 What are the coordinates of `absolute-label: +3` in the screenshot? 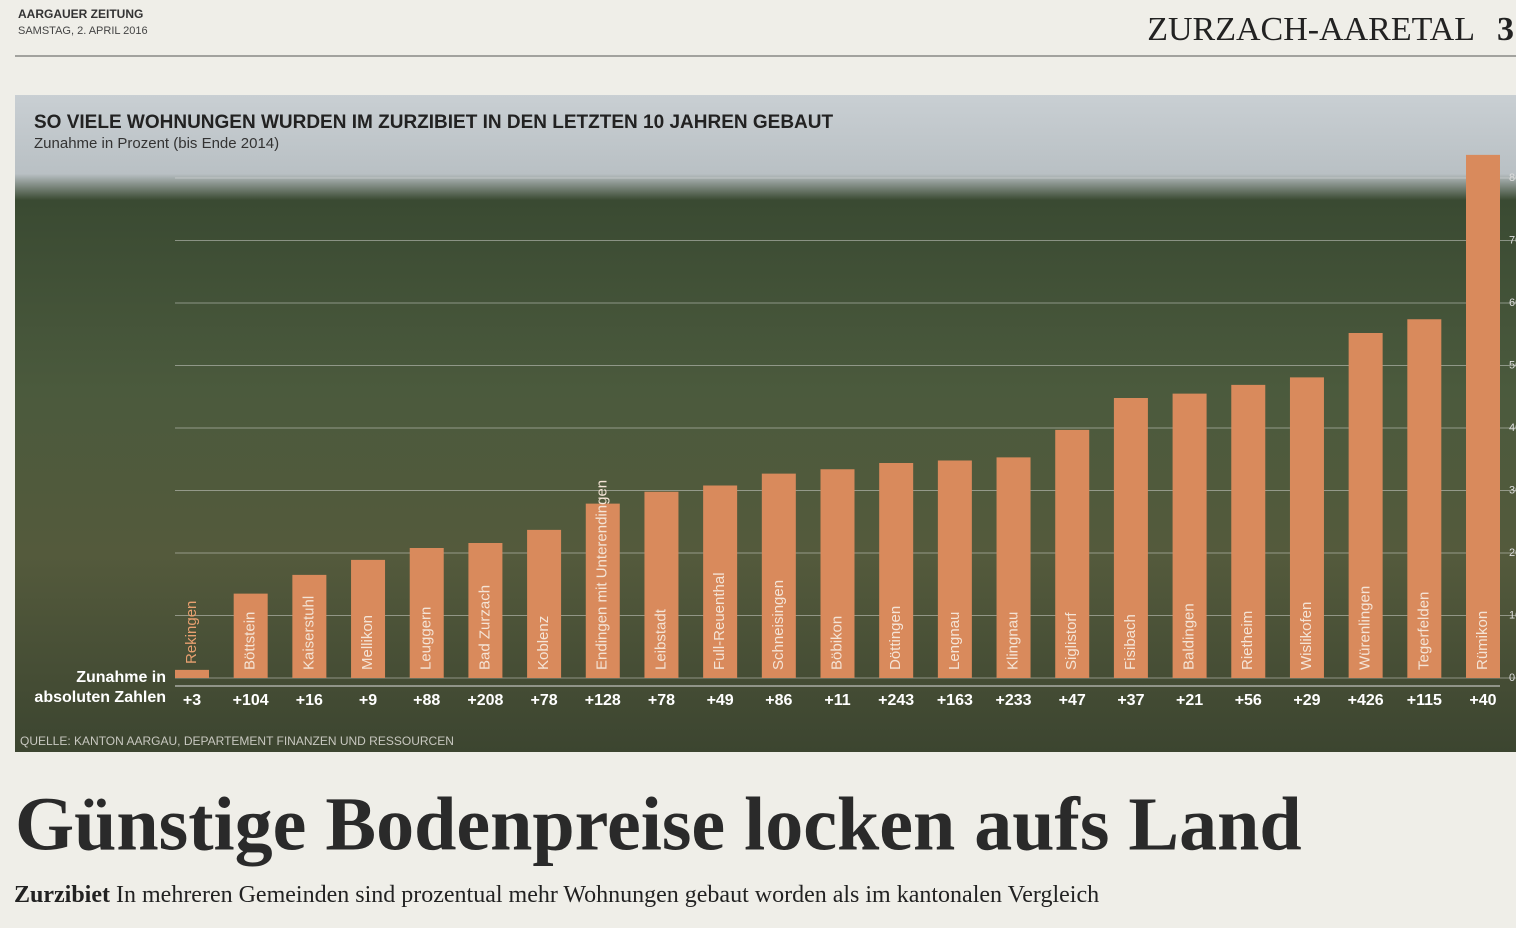 It's located at (192, 700).